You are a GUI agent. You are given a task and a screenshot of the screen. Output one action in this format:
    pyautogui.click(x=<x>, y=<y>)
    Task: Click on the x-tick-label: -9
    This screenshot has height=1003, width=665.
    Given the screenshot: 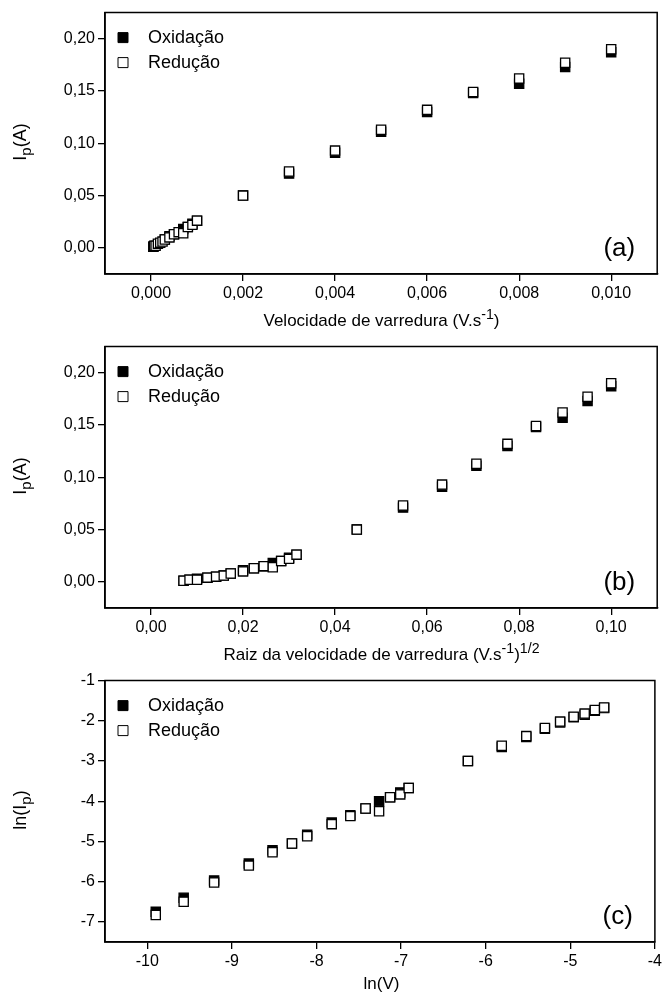 What is the action you would take?
    pyautogui.click(x=232, y=961)
    